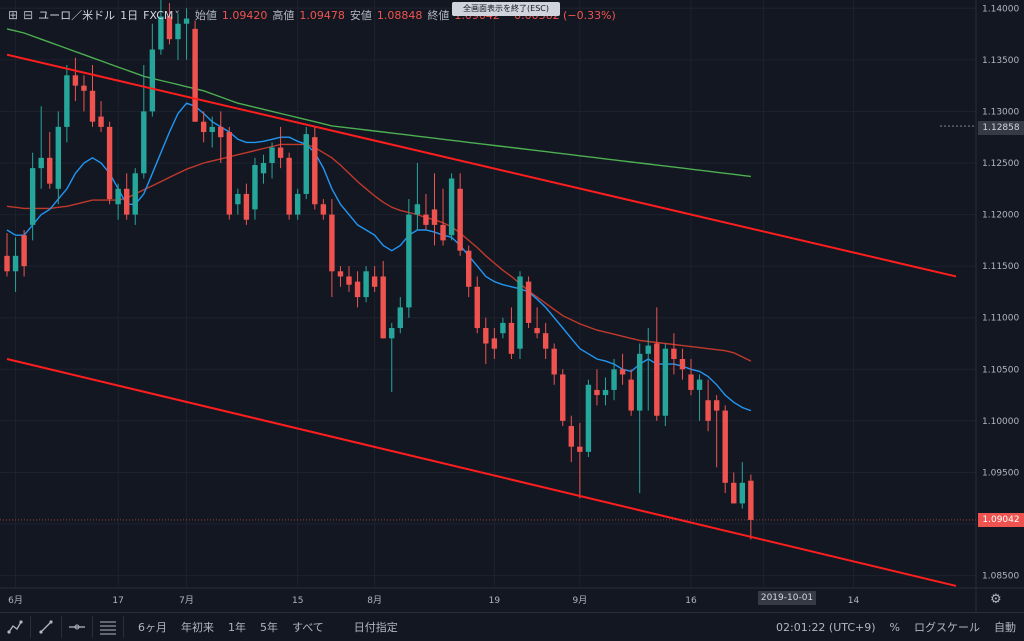 Image resolution: width=1024 pixels, height=641 pixels. I want to click on x-tick-label: 6月, so click(15, 600).